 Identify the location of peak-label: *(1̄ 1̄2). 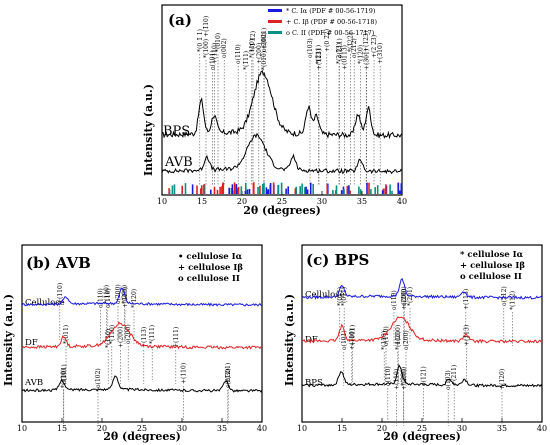
(253, 41).